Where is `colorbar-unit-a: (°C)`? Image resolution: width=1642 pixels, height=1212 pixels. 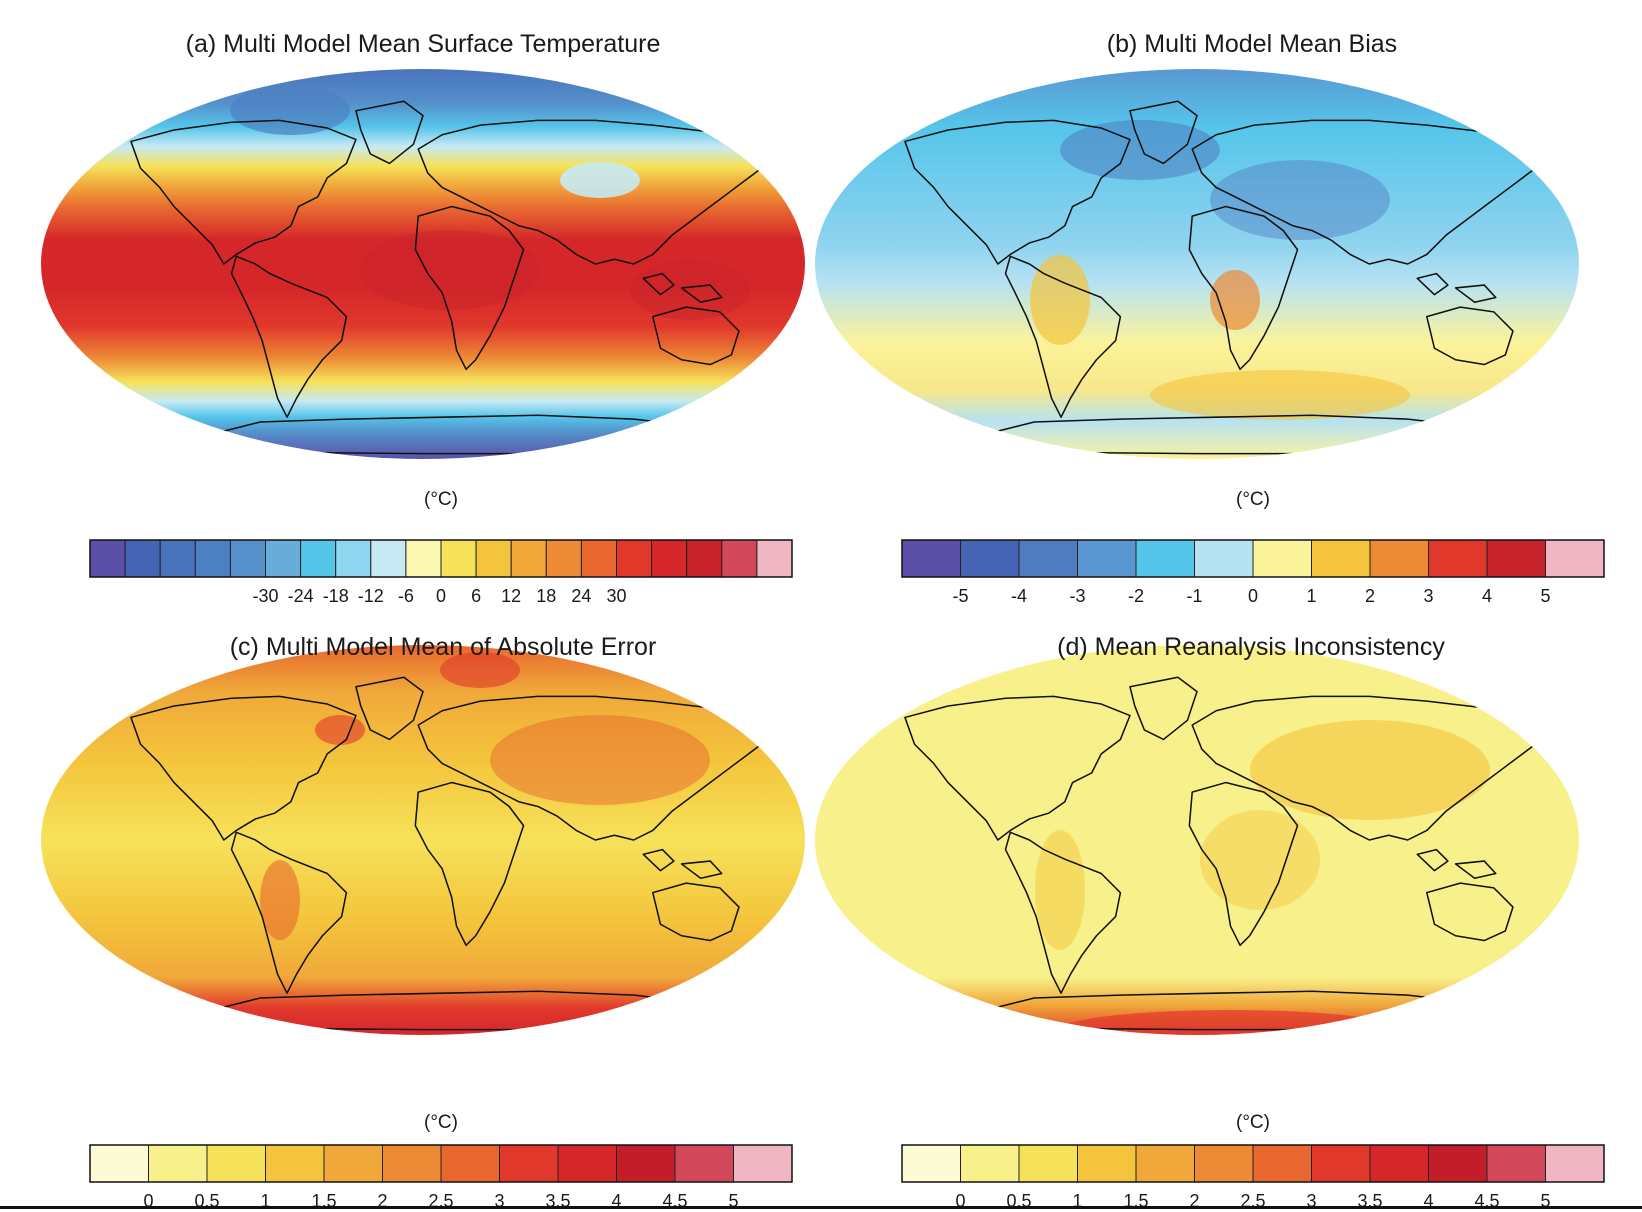
colorbar-unit-a: (°C) is located at coordinates (441, 499).